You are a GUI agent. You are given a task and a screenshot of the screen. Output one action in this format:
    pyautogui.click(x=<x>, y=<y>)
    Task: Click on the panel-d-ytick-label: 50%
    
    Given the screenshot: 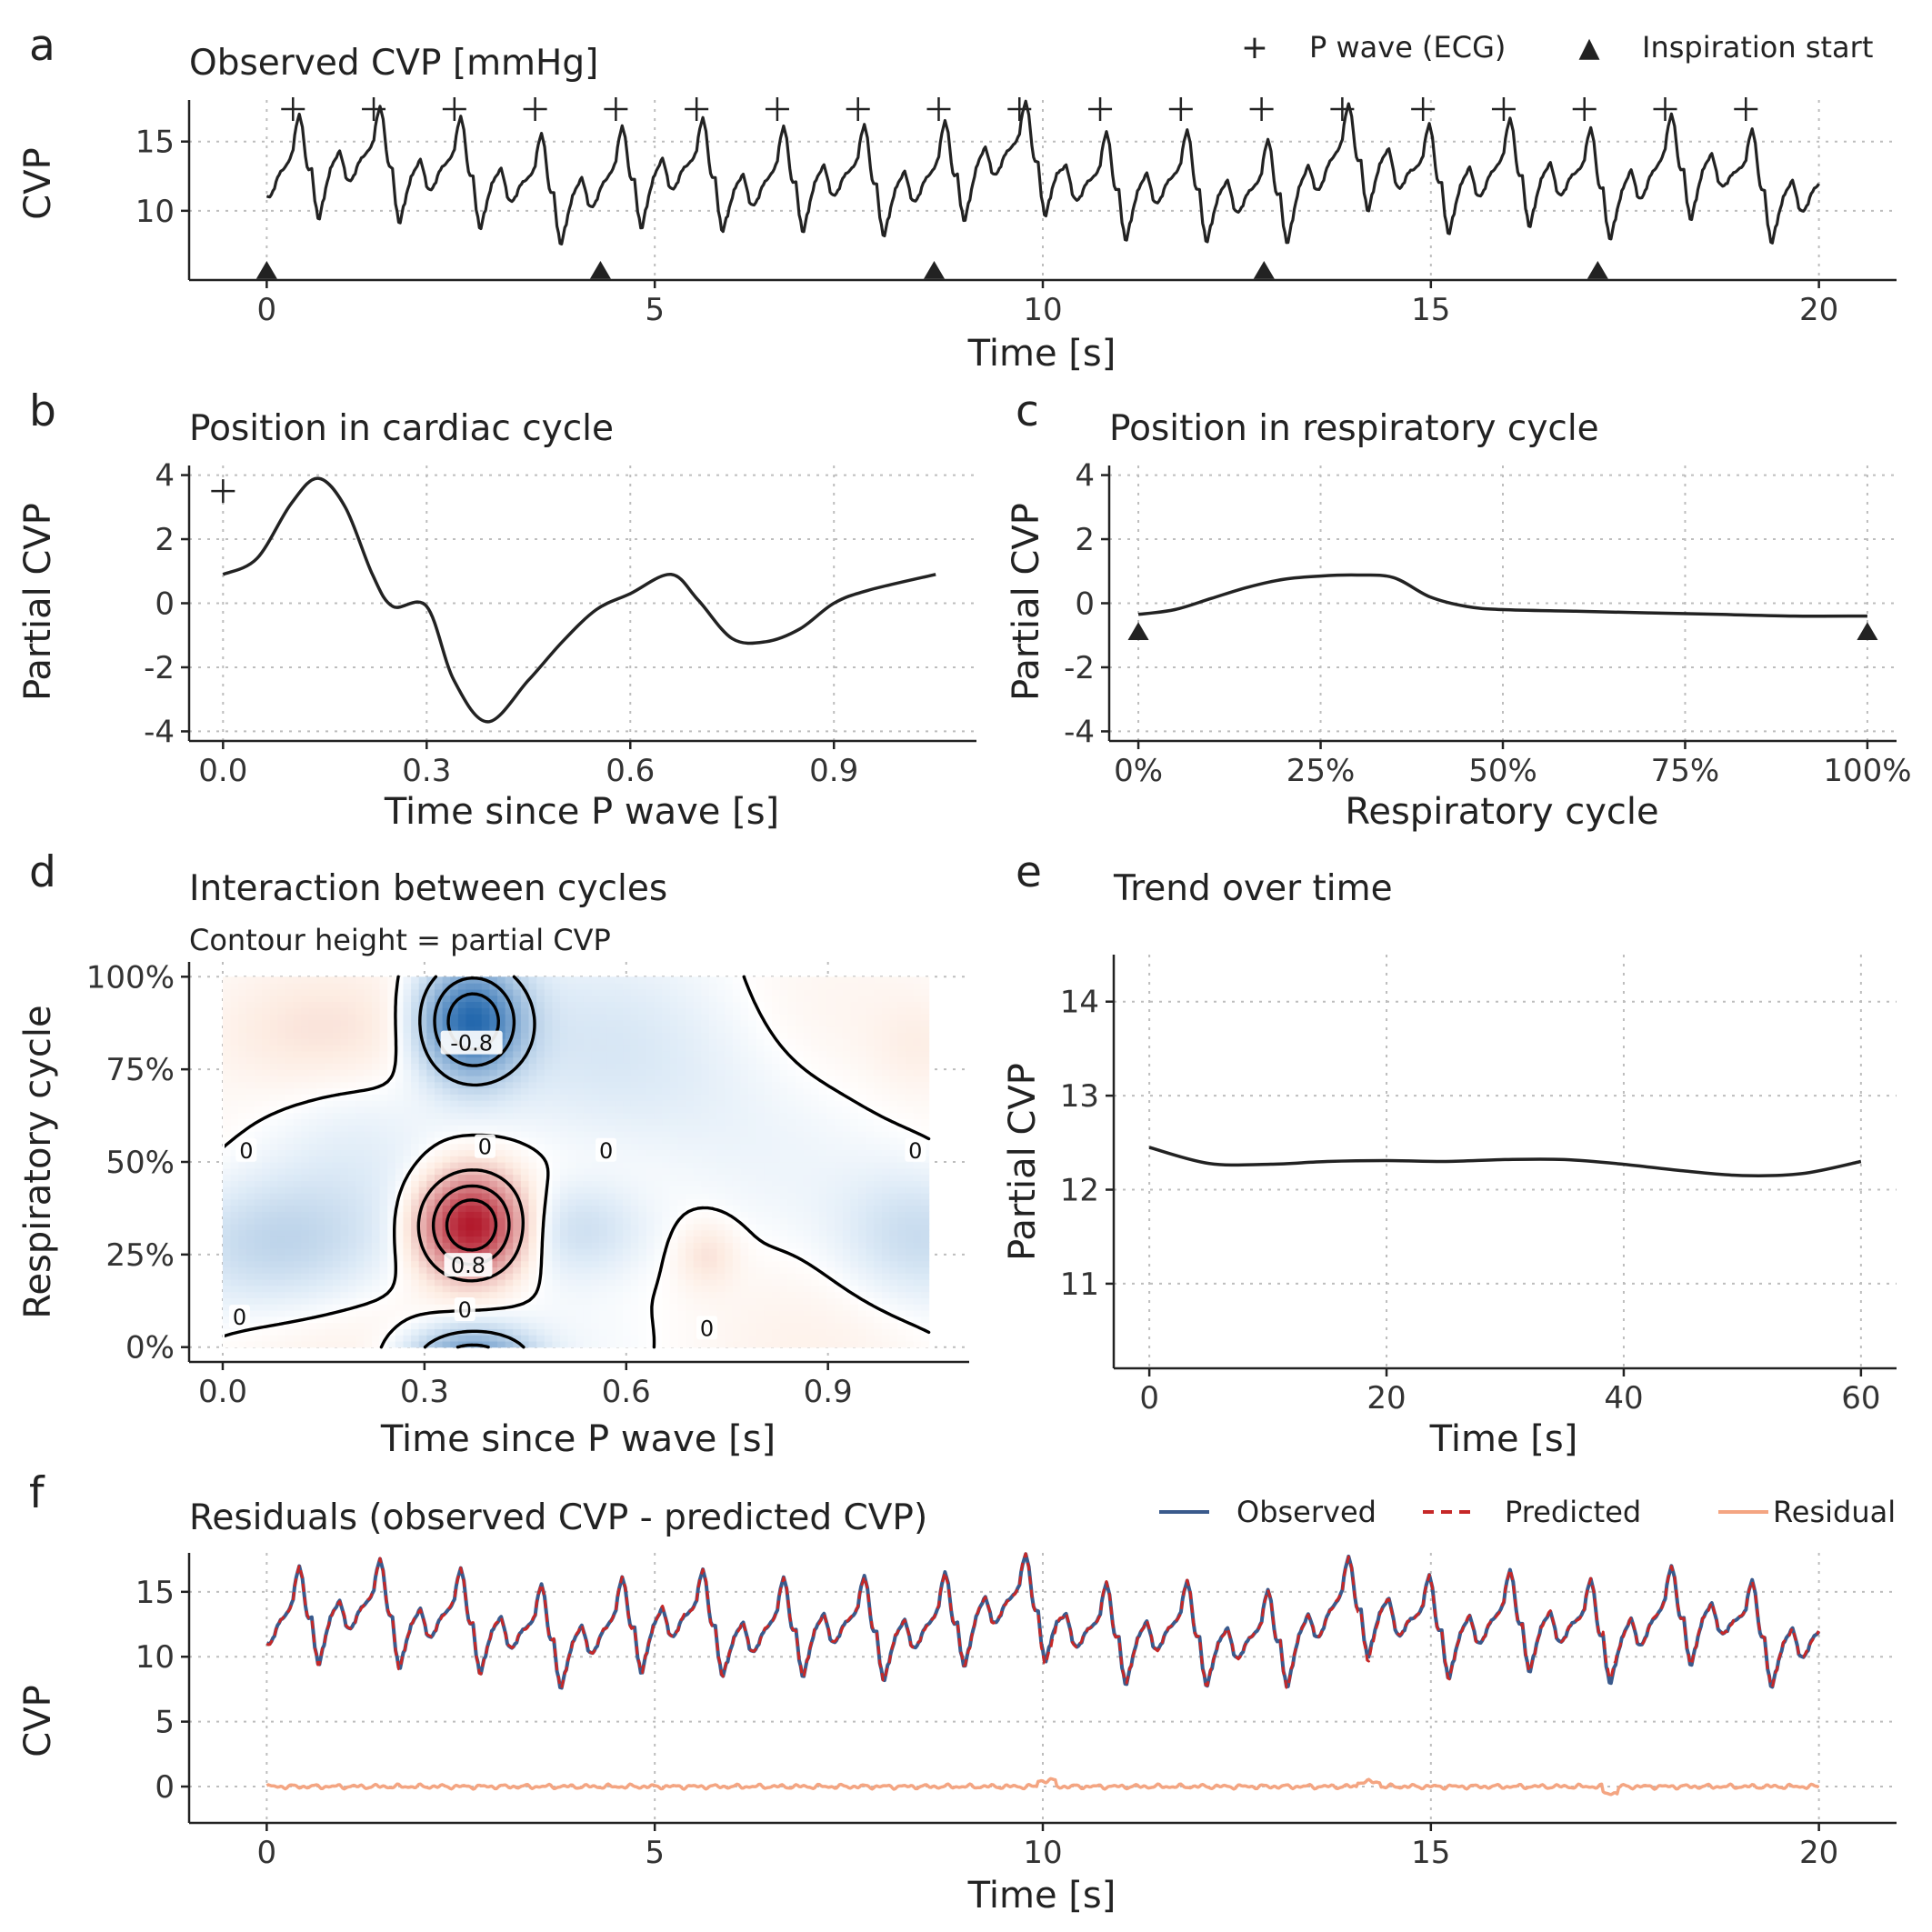 What is the action you would take?
    pyautogui.click(x=140, y=1163)
    